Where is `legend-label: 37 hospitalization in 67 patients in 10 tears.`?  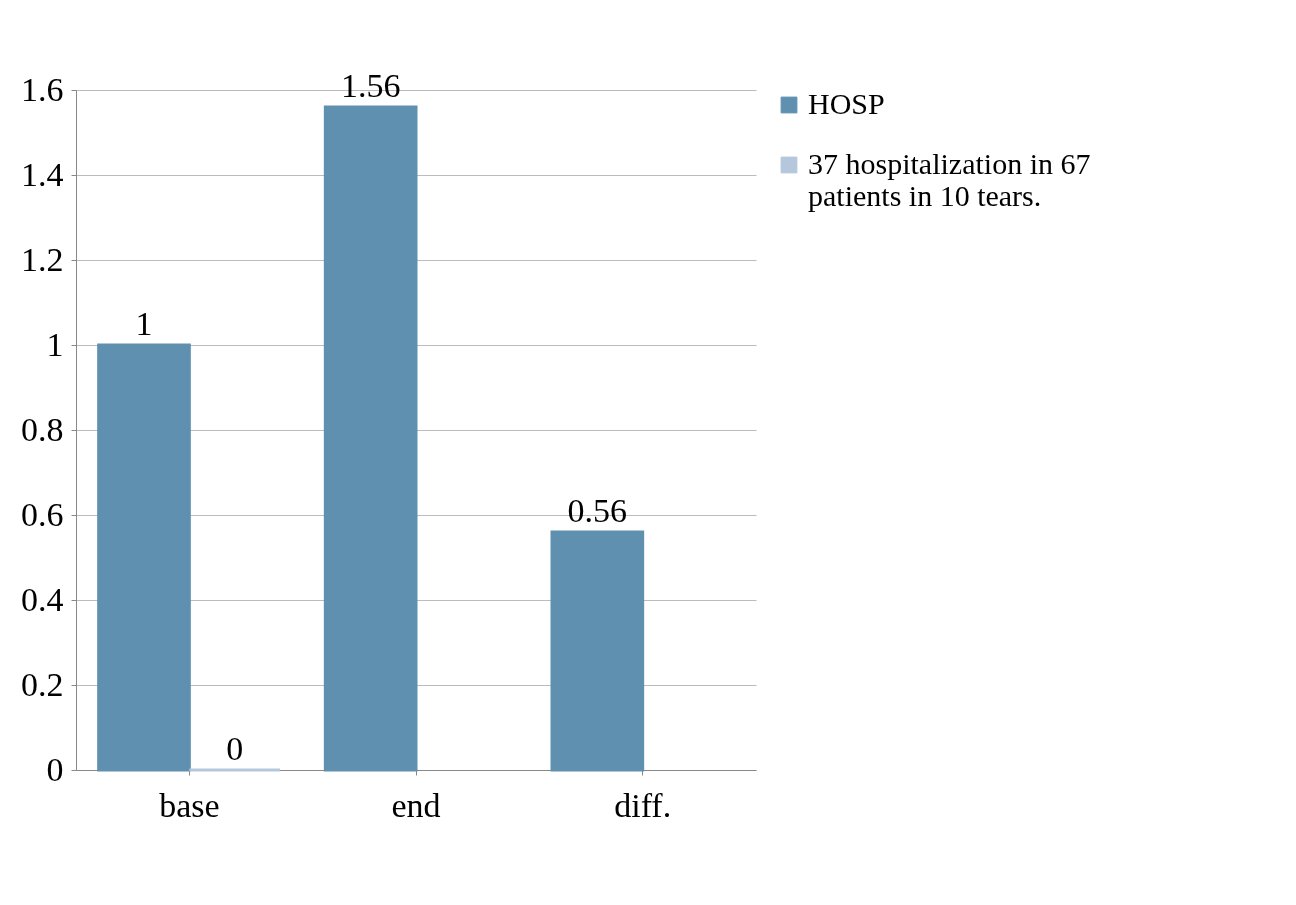
legend-label: 37 hospitalization in 67 patients in 10 tears. is located at coordinates (949, 179).